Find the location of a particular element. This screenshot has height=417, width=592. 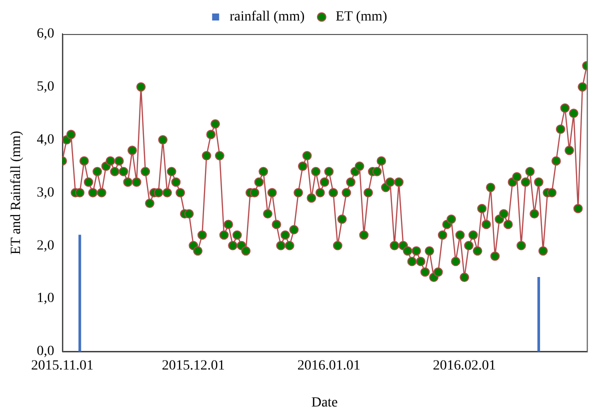

x-axis-title: Date is located at coordinates (324, 402).